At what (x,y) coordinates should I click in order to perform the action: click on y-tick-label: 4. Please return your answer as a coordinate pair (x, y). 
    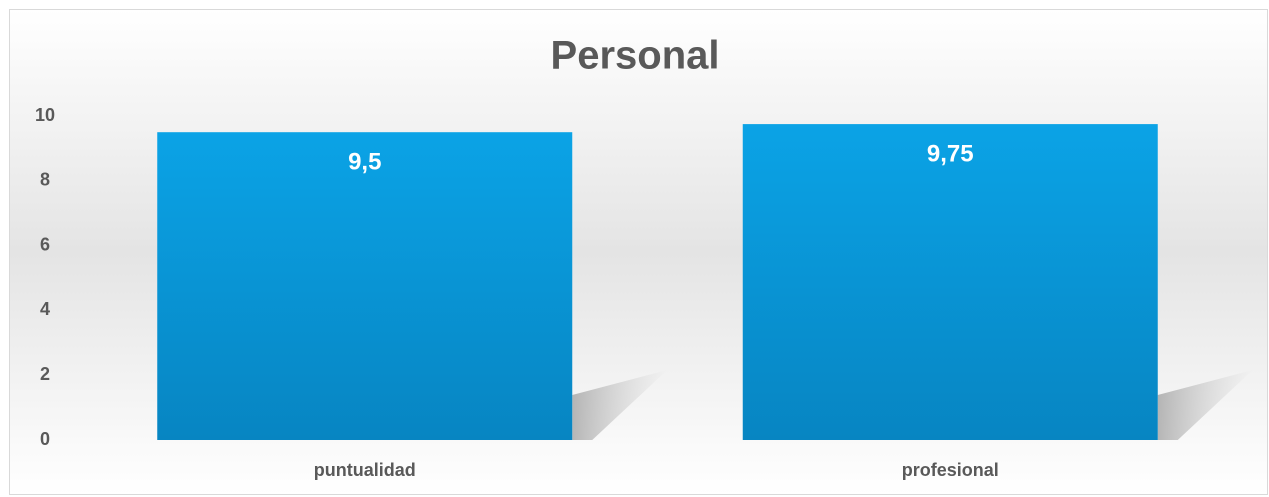
    Looking at the image, I should click on (45, 309).